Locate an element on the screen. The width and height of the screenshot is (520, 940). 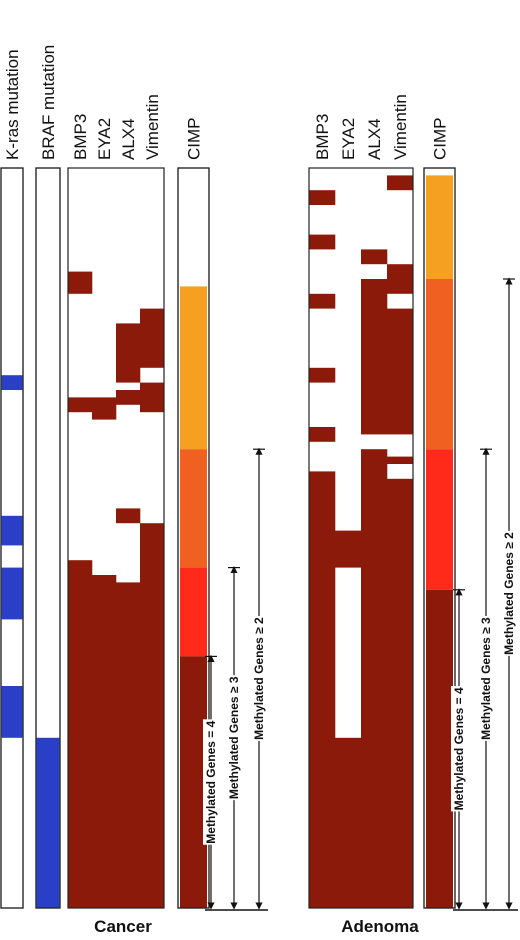
cancer-braf-mutation-column-border is located at coordinates (48, 538).